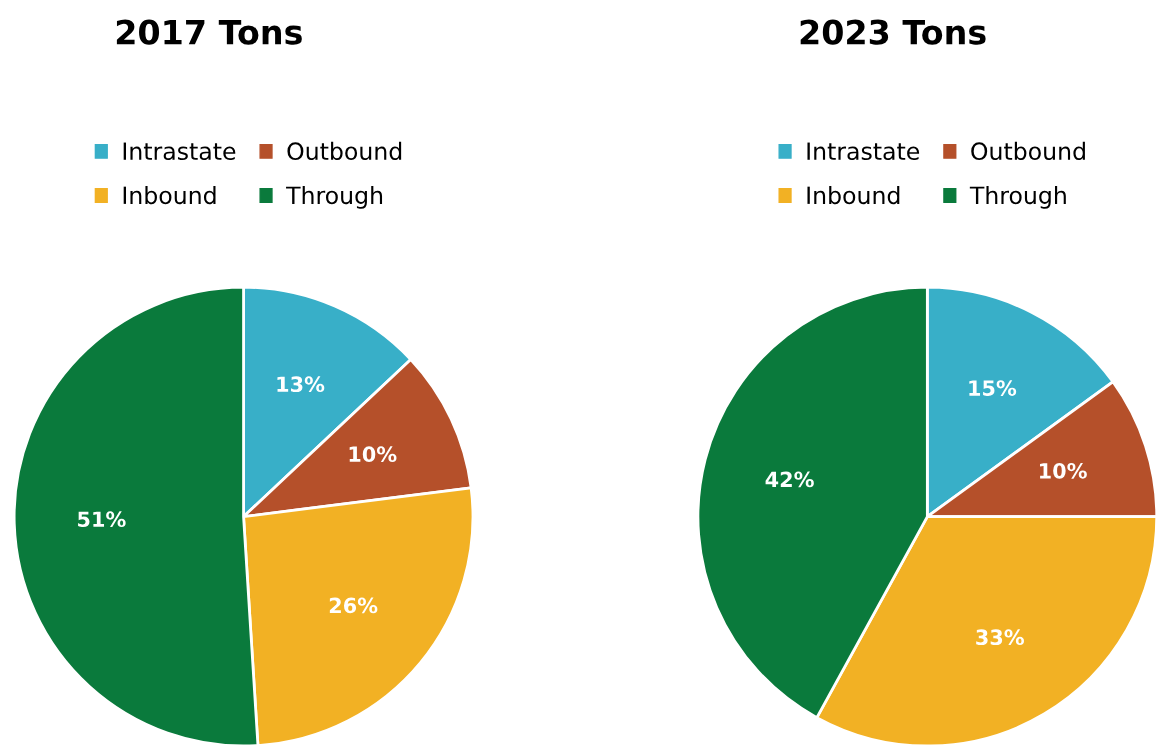  What do you see at coordinates (893, 32) in the screenshot?
I see `chart-title: 2023 Tons` at bounding box center [893, 32].